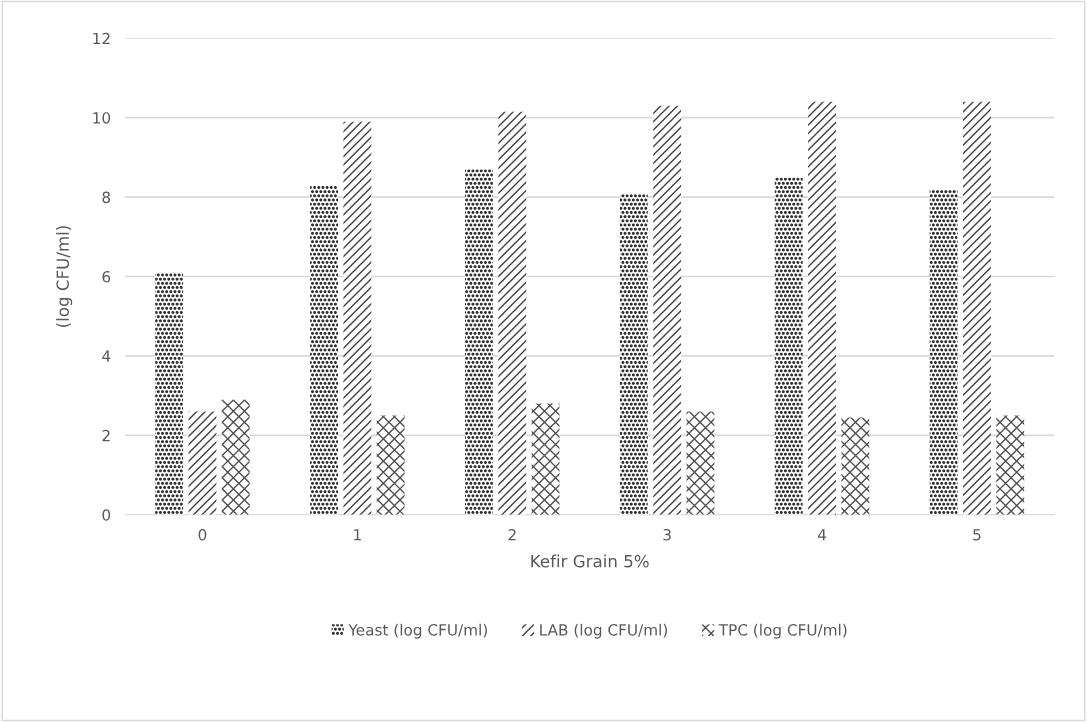  What do you see at coordinates (603, 631) in the screenshot?
I see `legend-label: LAB (log CFU/ml)` at bounding box center [603, 631].